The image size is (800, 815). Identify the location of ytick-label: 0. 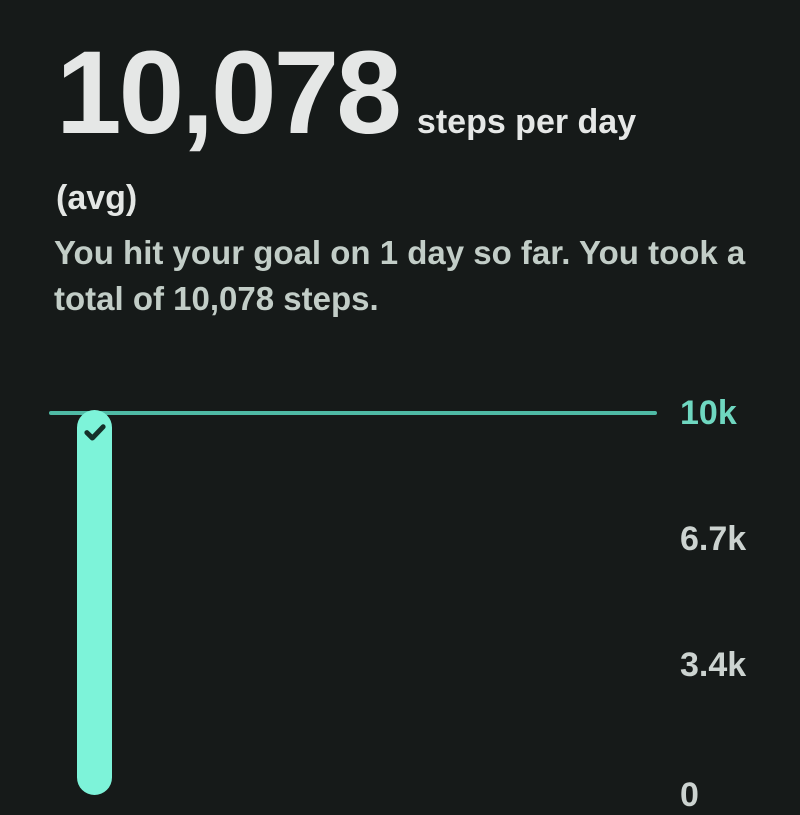
(689, 795).